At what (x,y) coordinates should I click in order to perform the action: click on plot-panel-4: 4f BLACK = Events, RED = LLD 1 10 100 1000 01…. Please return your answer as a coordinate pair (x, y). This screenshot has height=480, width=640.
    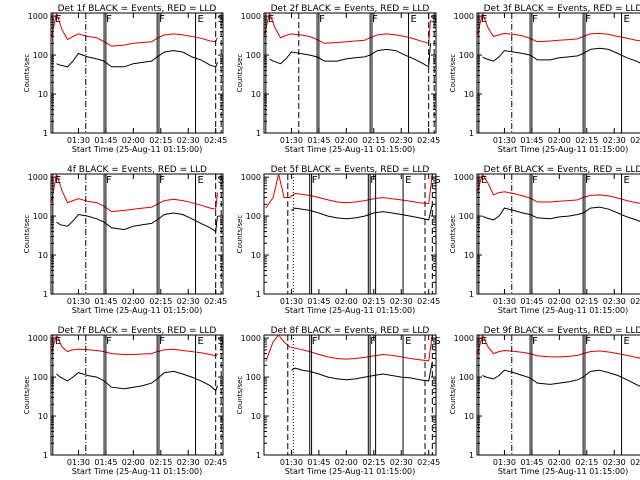
    Looking at the image, I should click on (125, 240).